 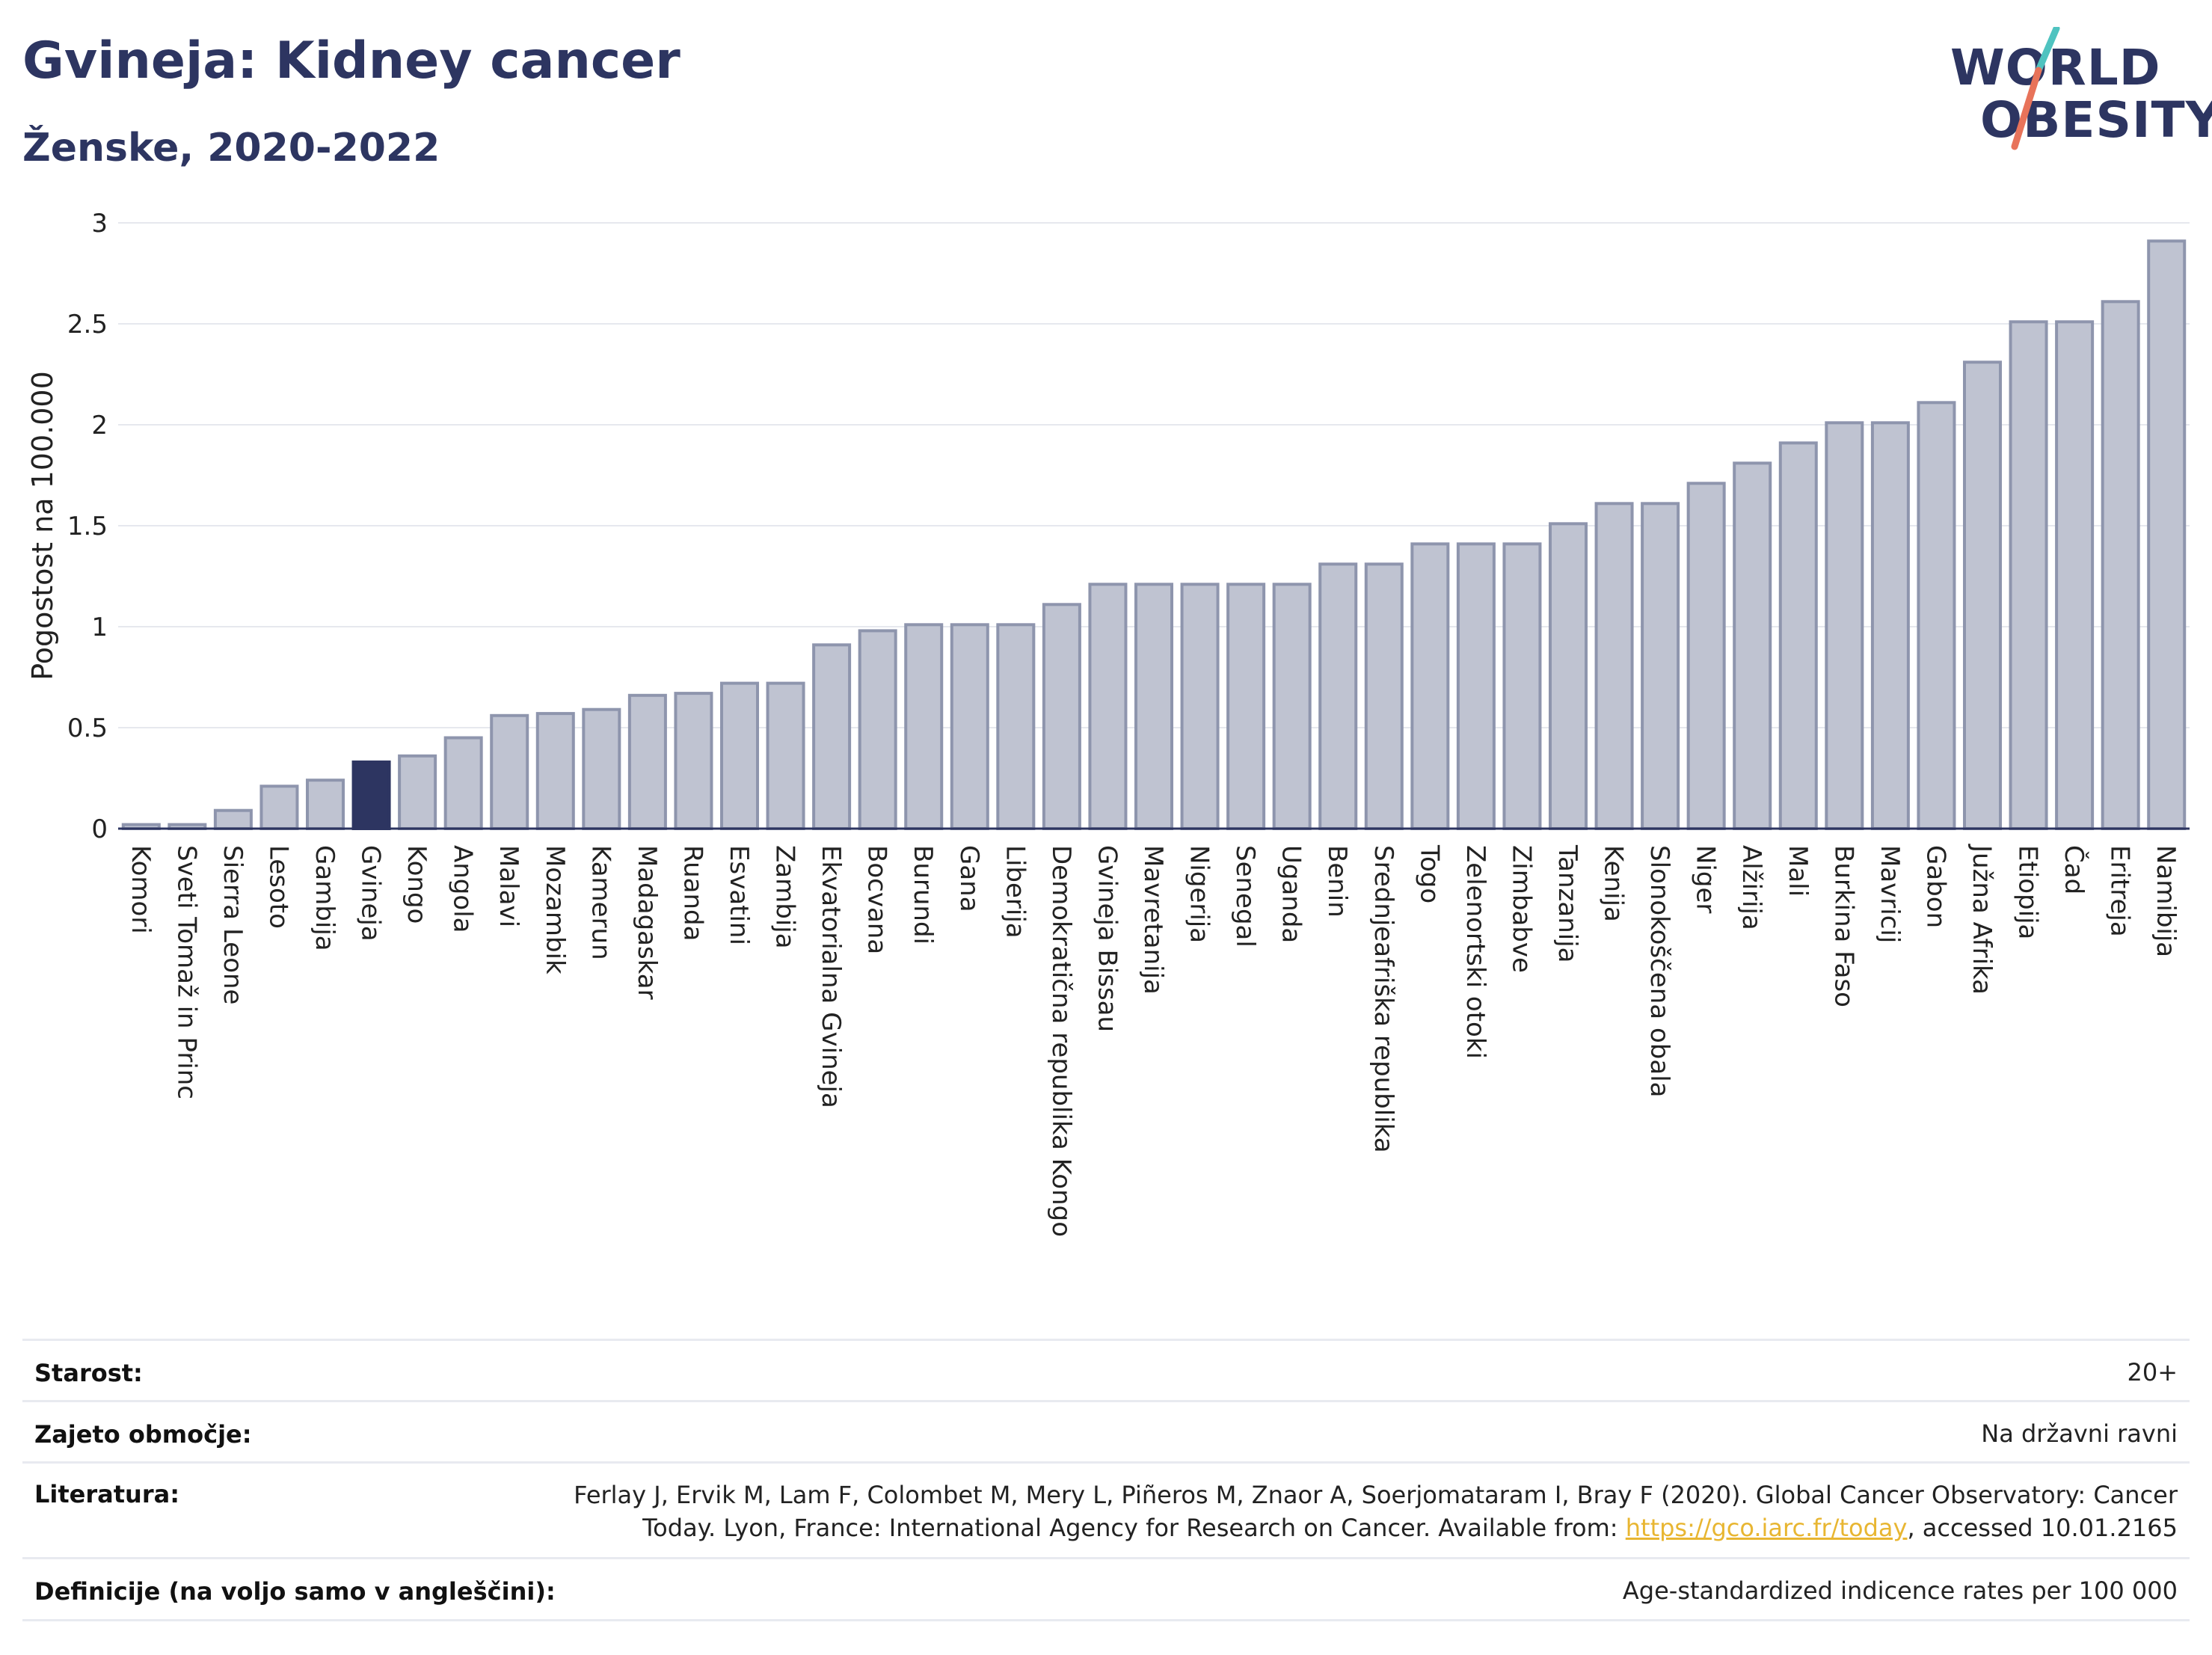 What do you see at coordinates (600, 902) in the screenshot?
I see `x-tick-label: Kamerun` at bounding box center [600, 902].